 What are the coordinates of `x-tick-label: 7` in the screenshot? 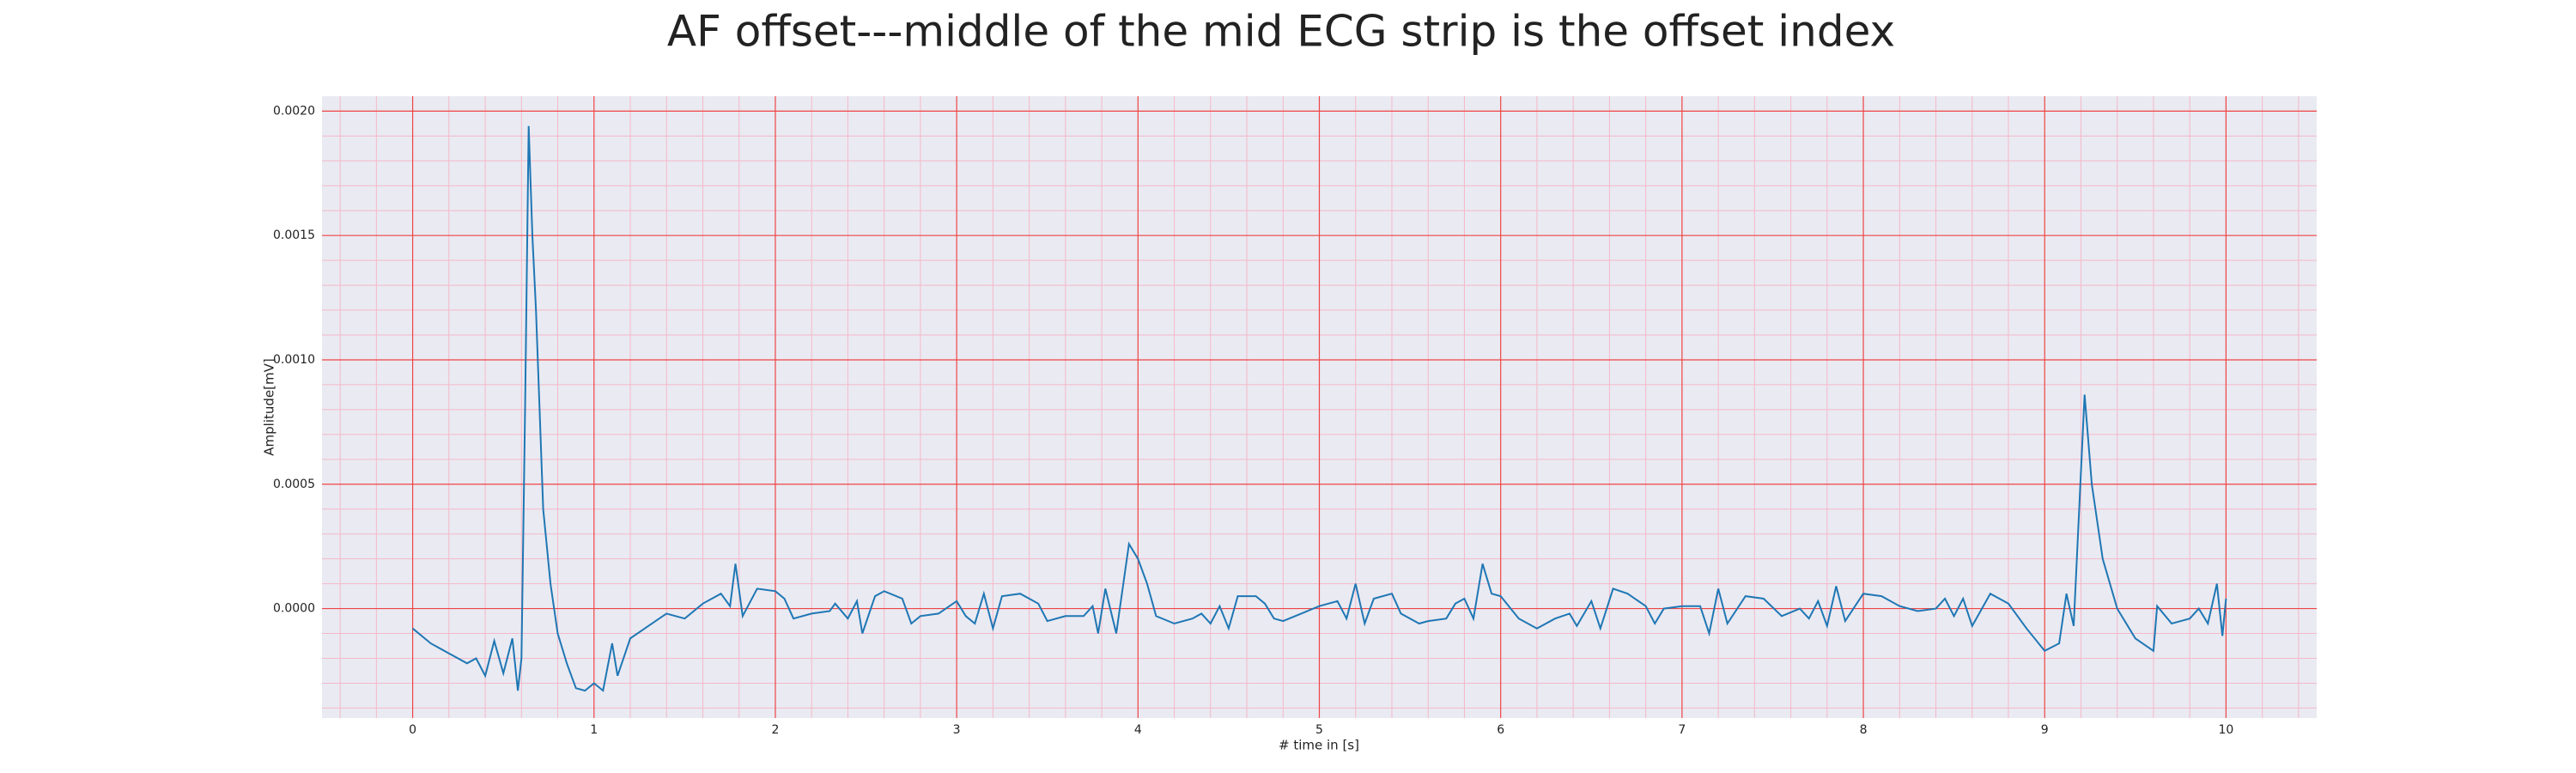 It's located at (1682, 730).